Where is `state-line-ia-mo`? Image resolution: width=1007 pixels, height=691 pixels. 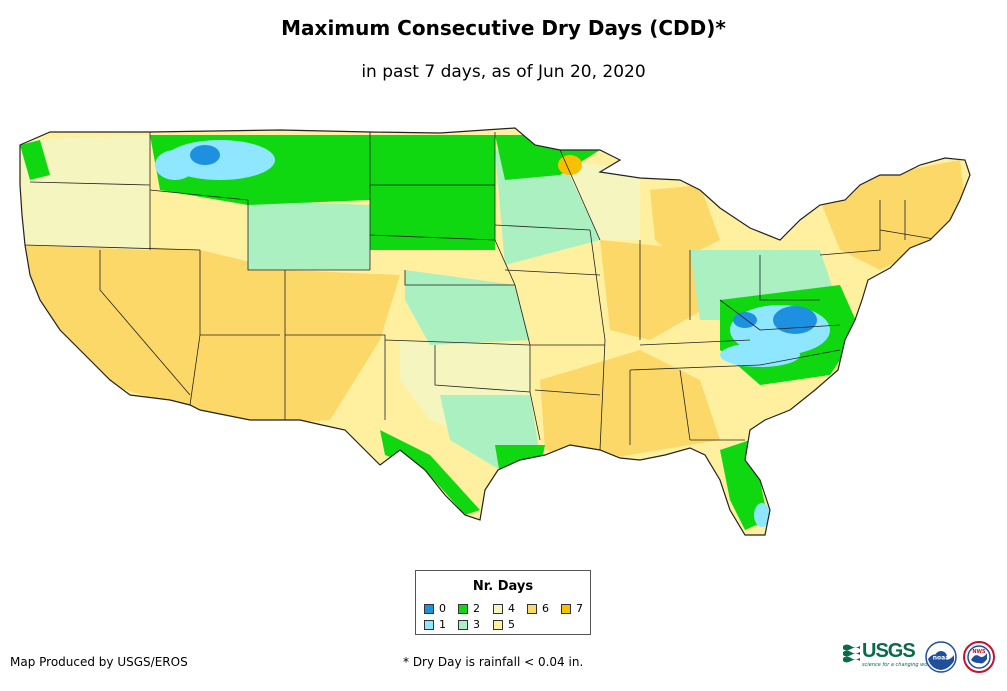
state-line-ia-mo is located at coordinates (552, 272).